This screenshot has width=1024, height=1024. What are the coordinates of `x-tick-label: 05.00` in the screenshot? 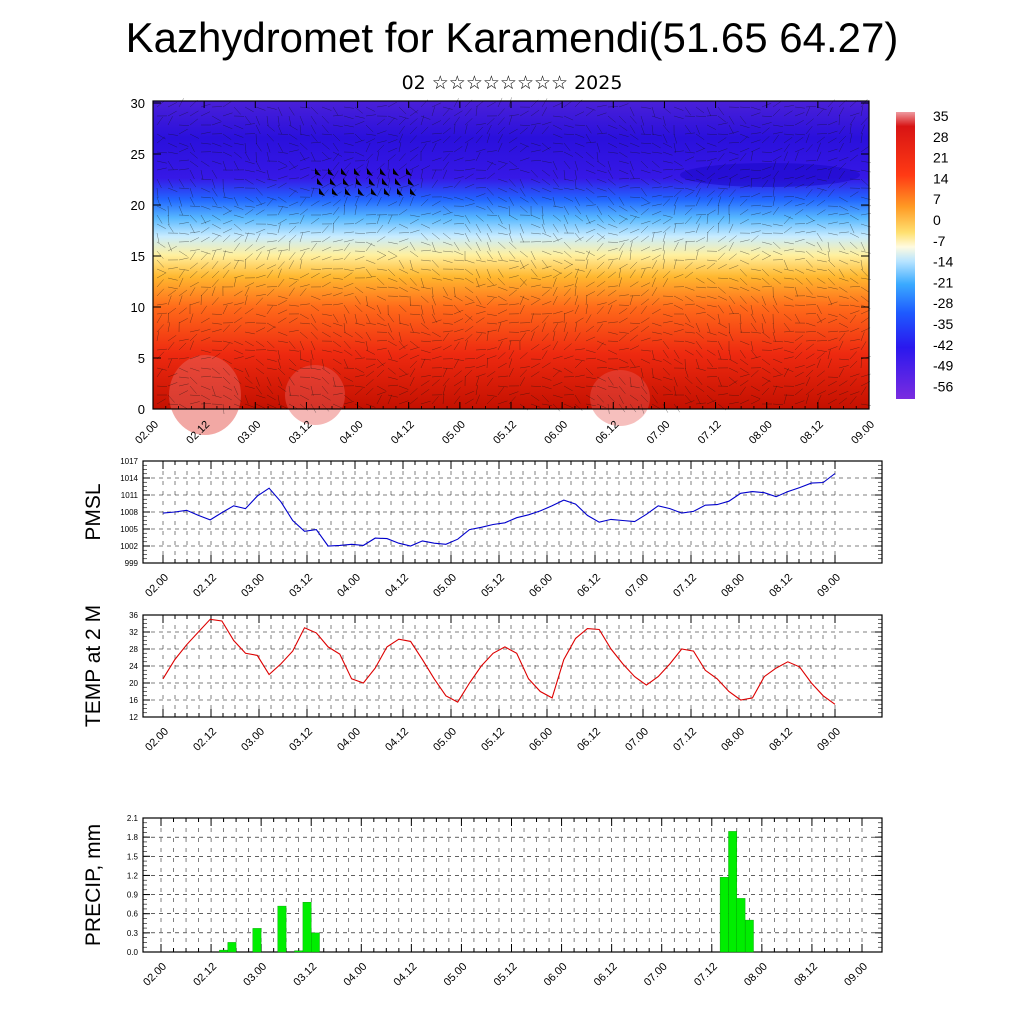 It's located at (456, 975).